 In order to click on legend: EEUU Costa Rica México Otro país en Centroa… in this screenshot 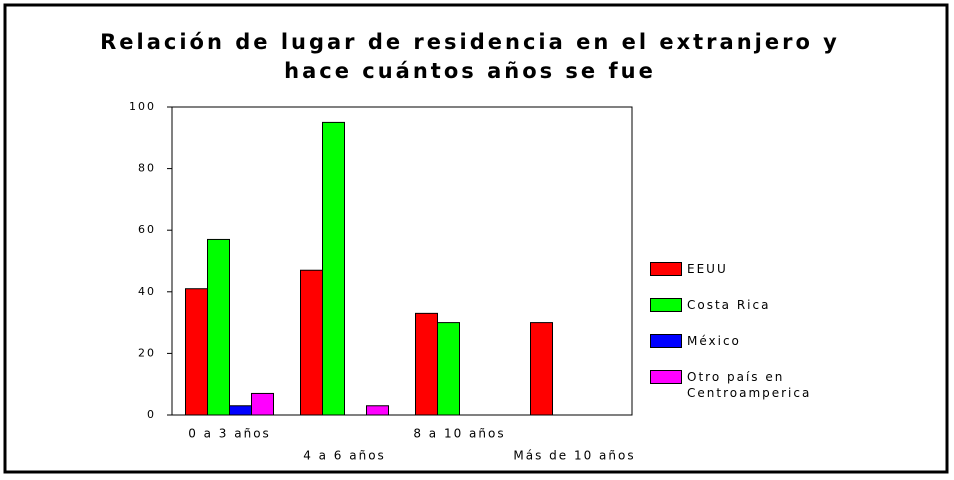, I will do `click(750, 334)`.